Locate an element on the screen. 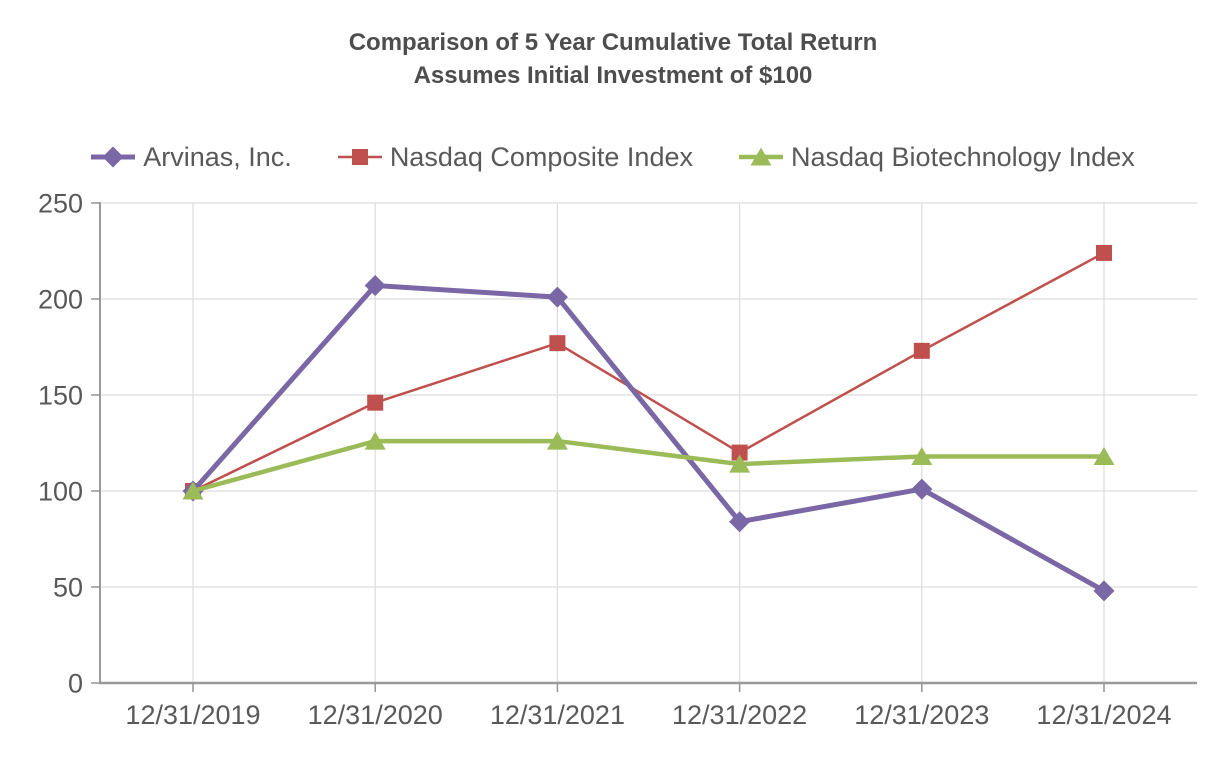  series-triangle is located at coordinates (648, 465).